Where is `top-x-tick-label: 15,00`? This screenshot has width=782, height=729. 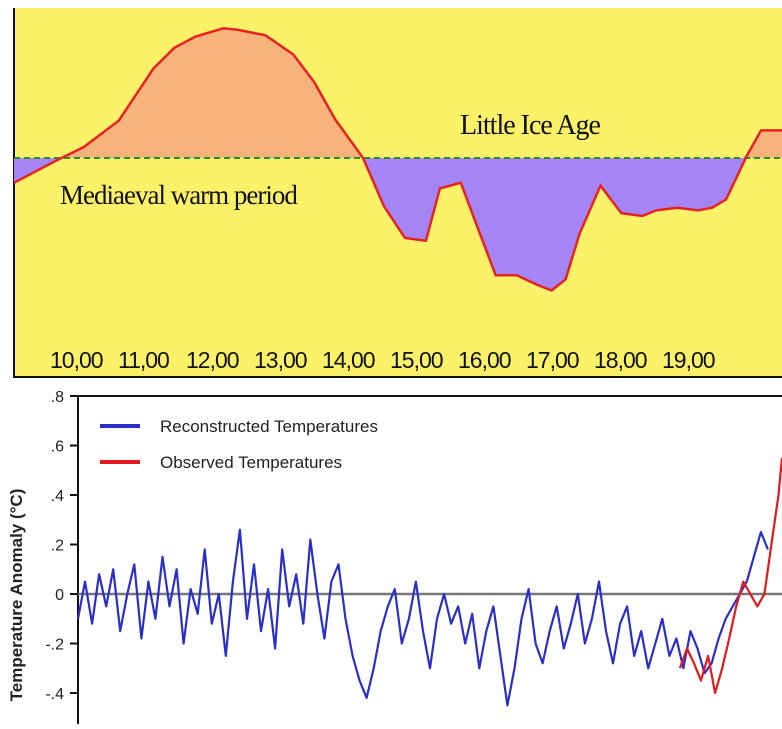 top-x-tick-label: 15,00 is located at coordinates (416, 360).